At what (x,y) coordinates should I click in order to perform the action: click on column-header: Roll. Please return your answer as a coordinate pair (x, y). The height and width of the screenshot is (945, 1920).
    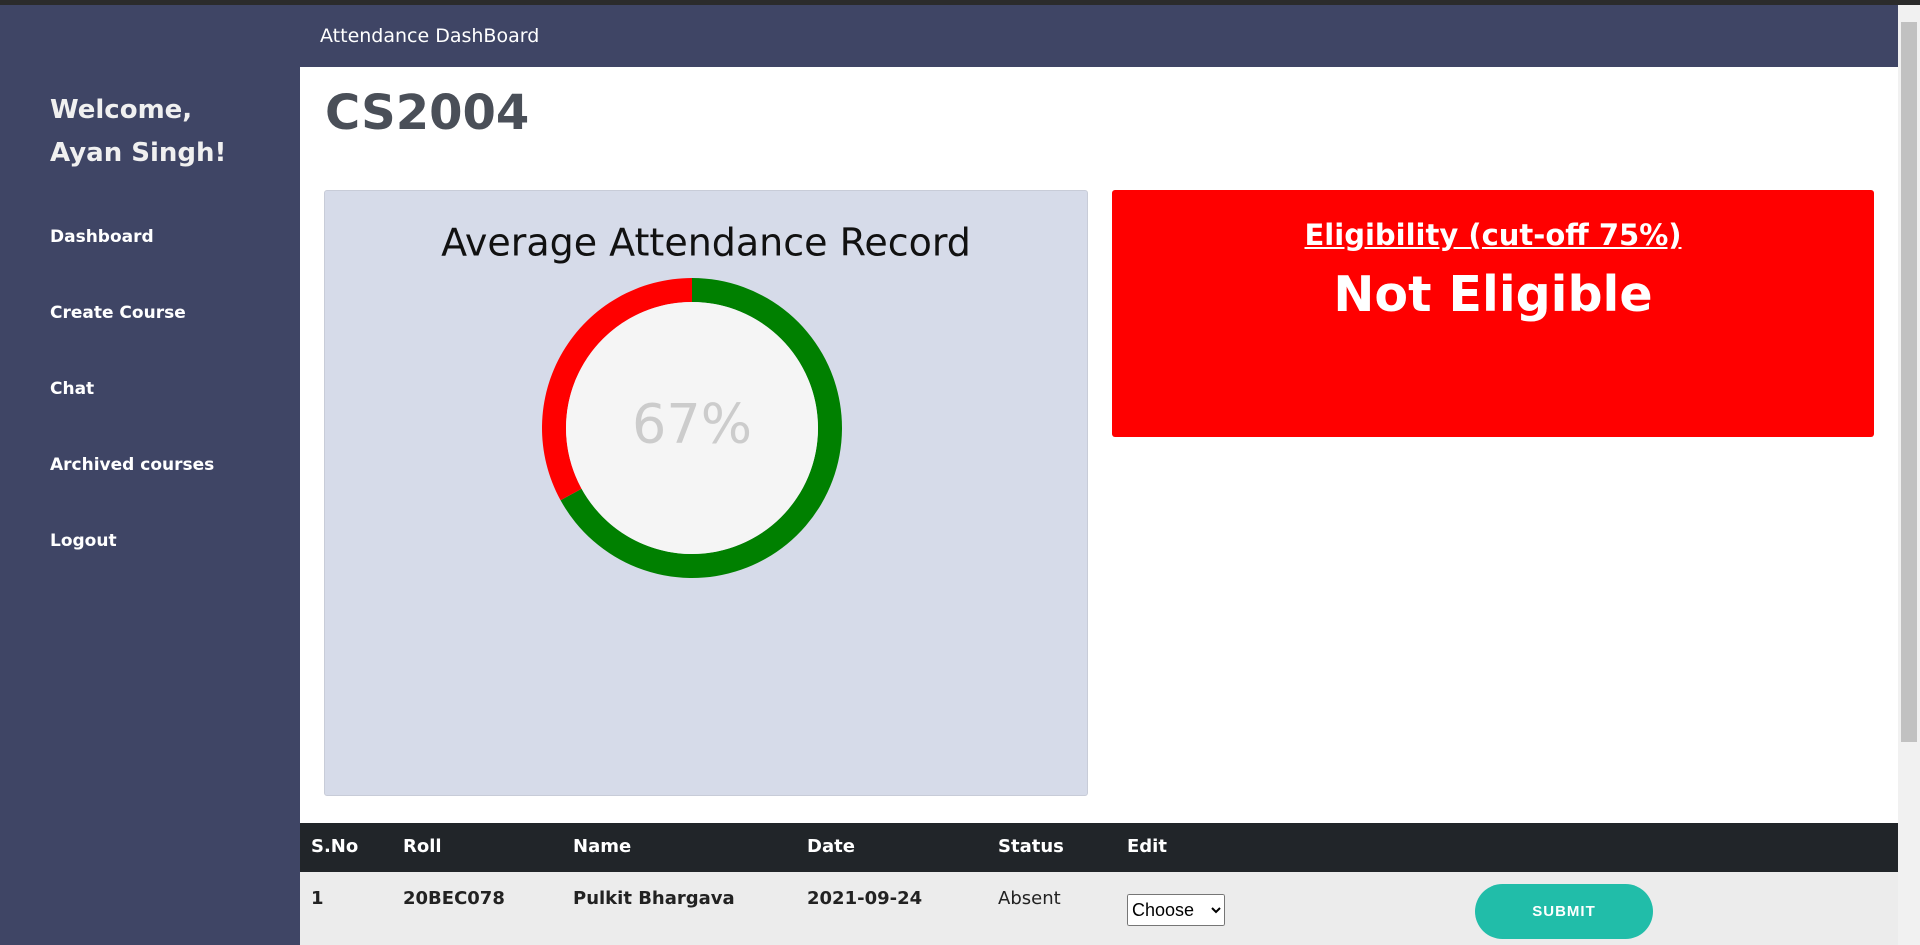
    Looking at the image, I should click on (422, 846).